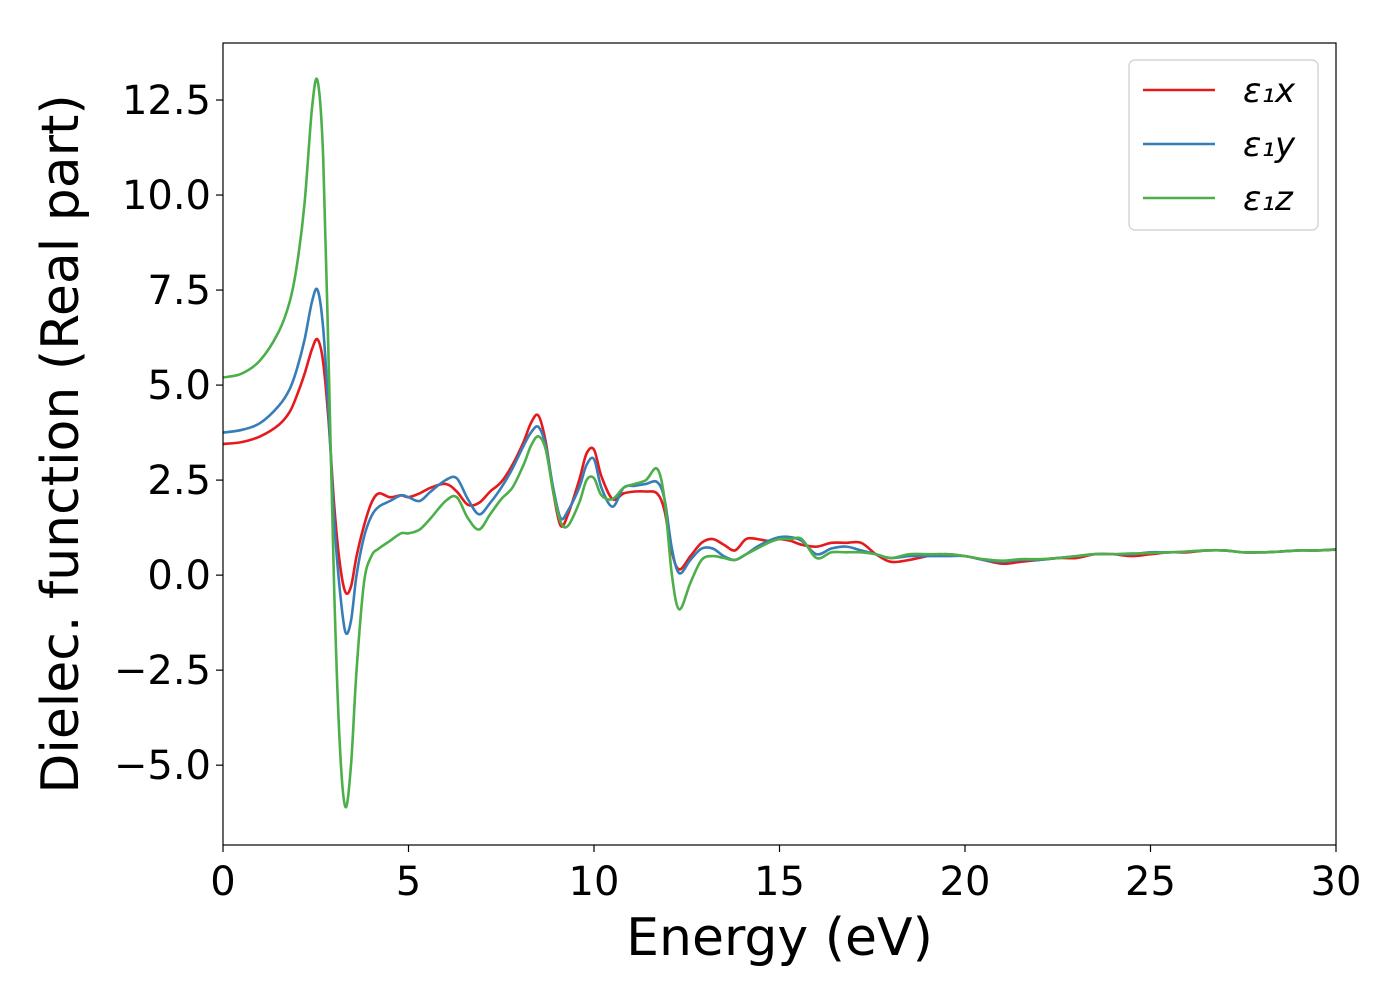 The height and width of the screenshot is (1000, 1400). Describe the element at coordinates (166, 196) in the screenshot. I see `y-tick-label: 10.0` at that location.